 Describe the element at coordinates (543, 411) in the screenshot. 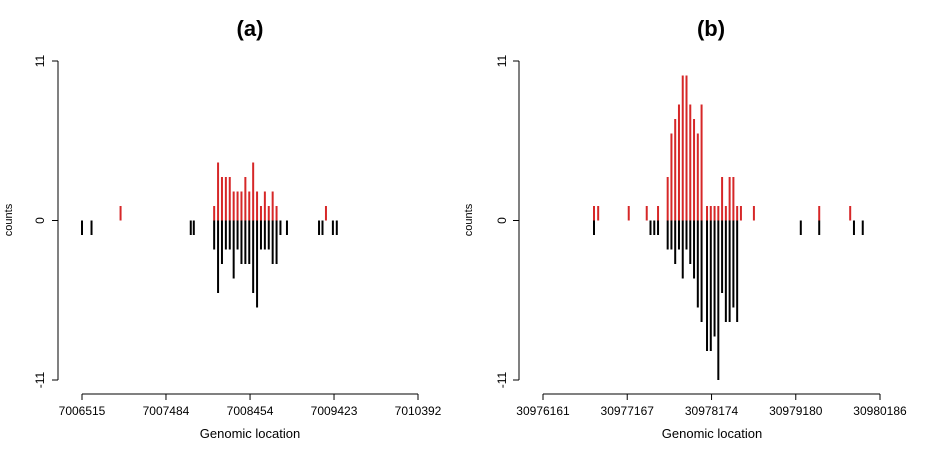

I see `x-tick-label: 30976161` at that location.